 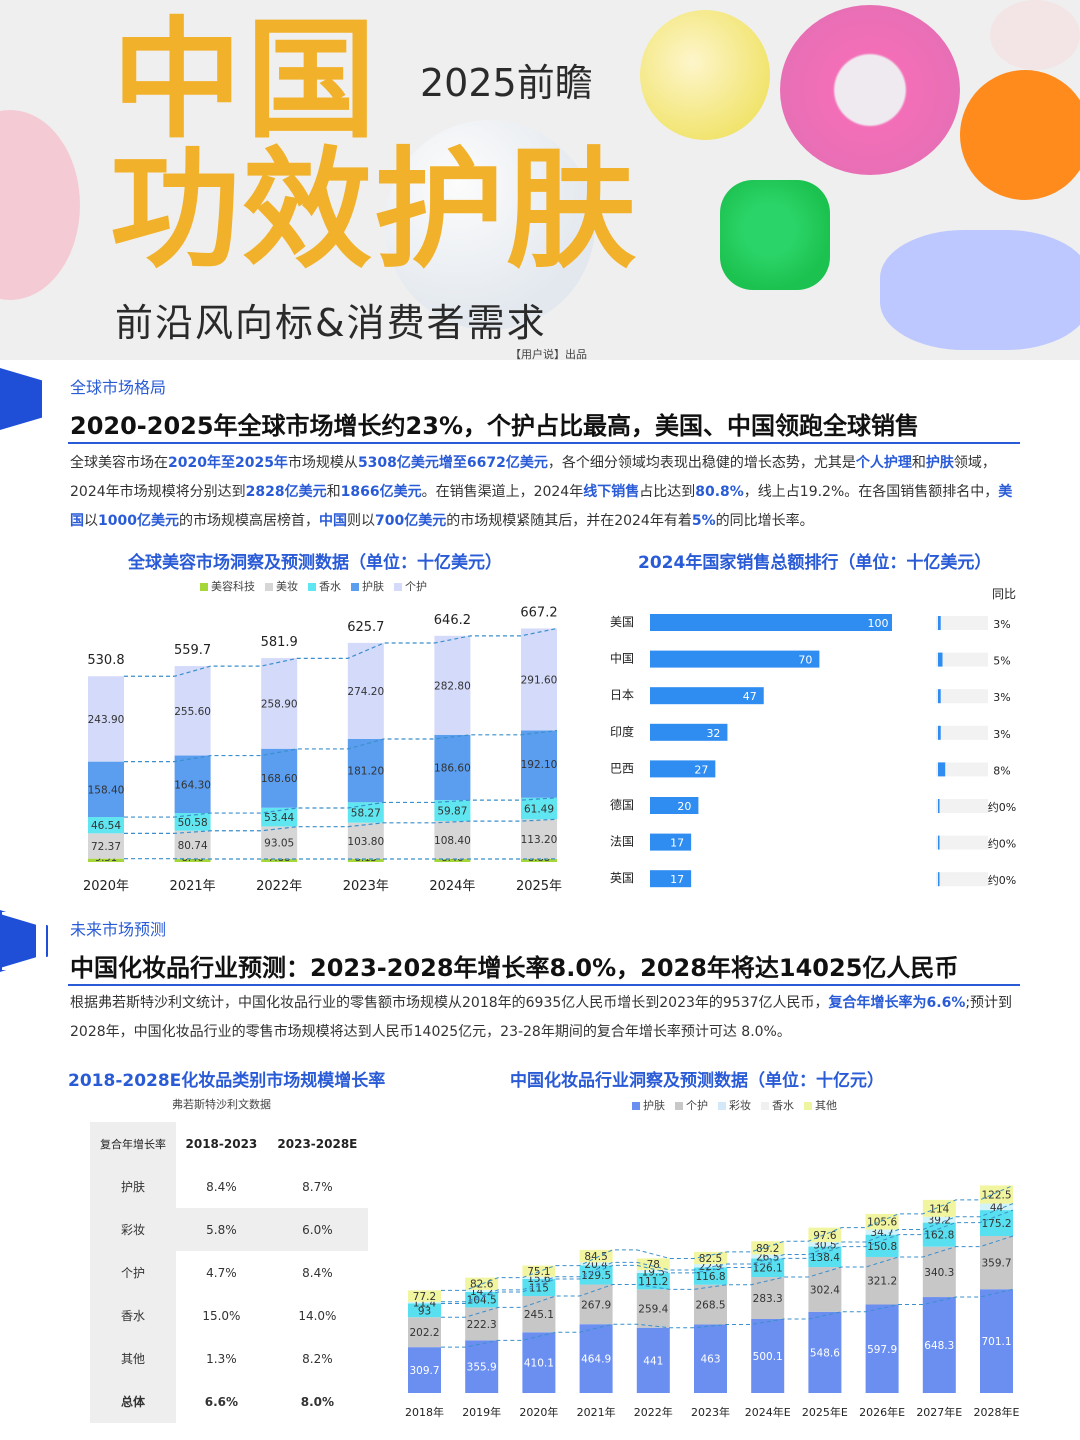 What do you see at coordinates (783, 1105) in the screenshot?
I see `legend-label: 香水` at bounding box center [783, 1105].